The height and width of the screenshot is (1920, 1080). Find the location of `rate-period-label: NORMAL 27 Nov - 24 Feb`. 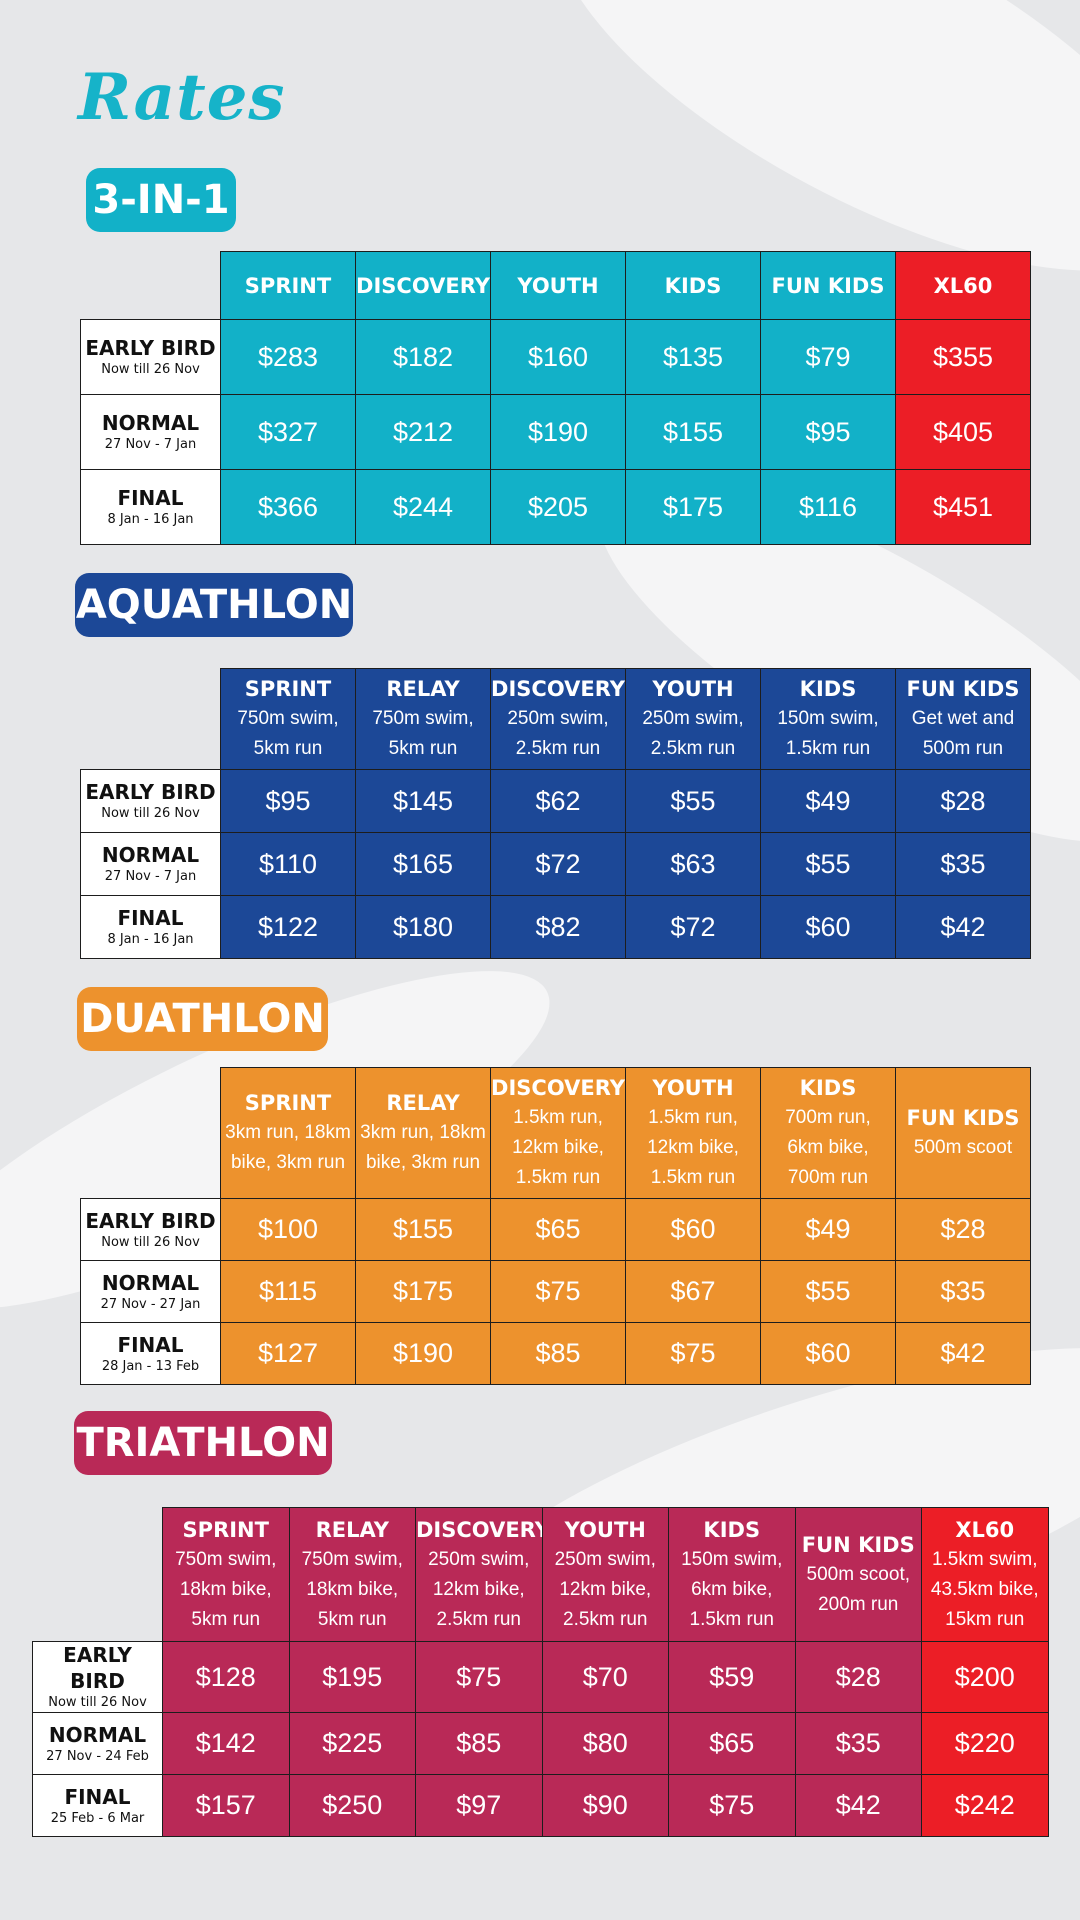

rate-period-label: NORMAL 27 Nov - 24 Feb is located at coordinates (97, 1743).